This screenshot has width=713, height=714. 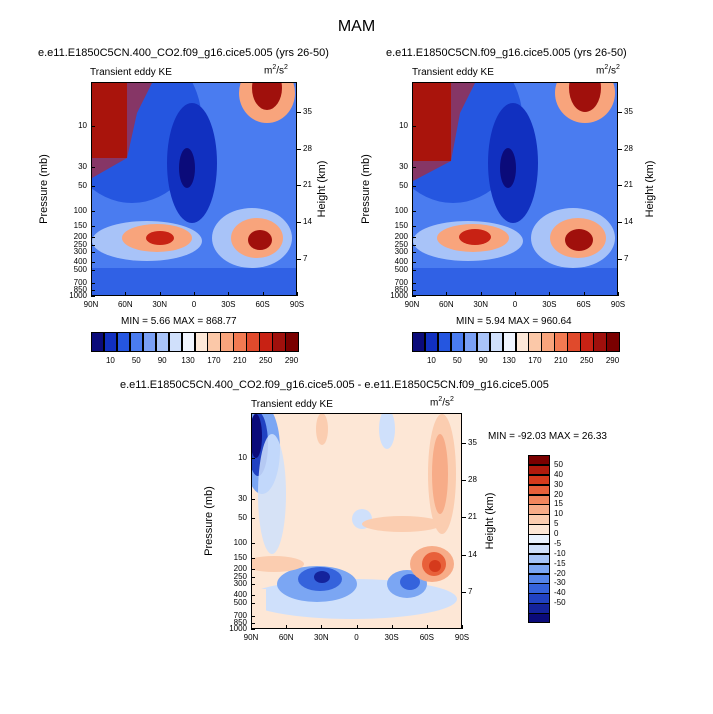 What do you see at coordinates (612, 360) in the screenshot?
I see `colorbar2-label: 290` at bounding box center [612, 360].